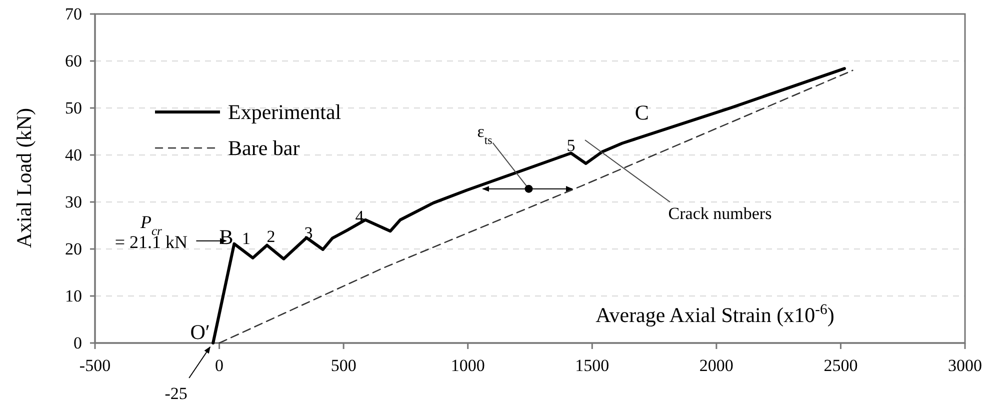 This screenshot has height=401, width=992. I want to click on legend-label: Experimental, so click(285, 112).